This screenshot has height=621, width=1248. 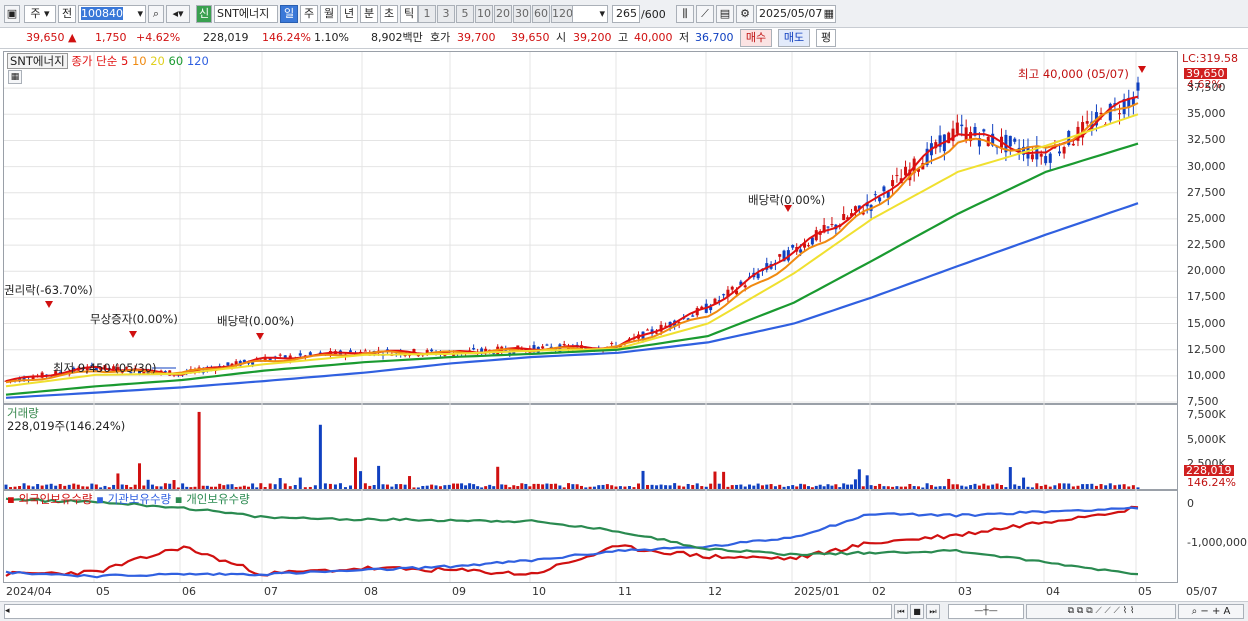 I want to click on interval-tab-5: 5, so click(x=465, y=14).